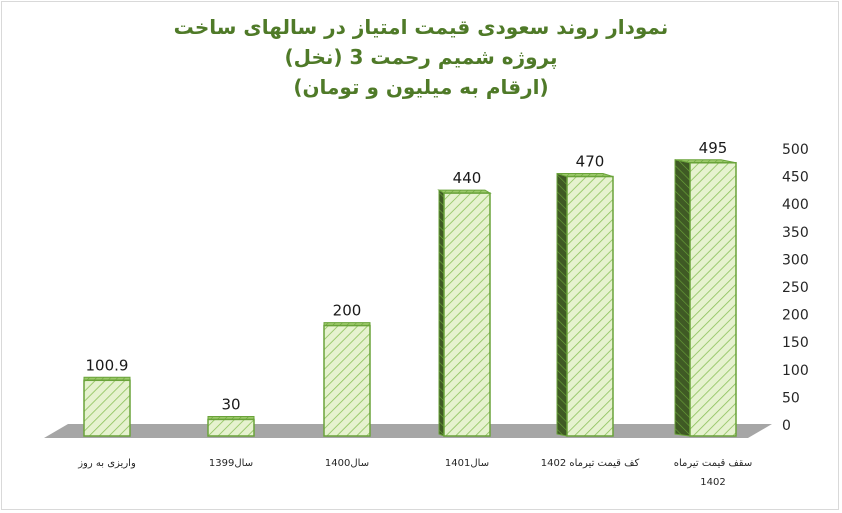 The height and width of the screenshot is (513, 842). Describe the element at coordinates (347, 311) in the screenshot. I see `bar-value-label-2: 200` at that location.